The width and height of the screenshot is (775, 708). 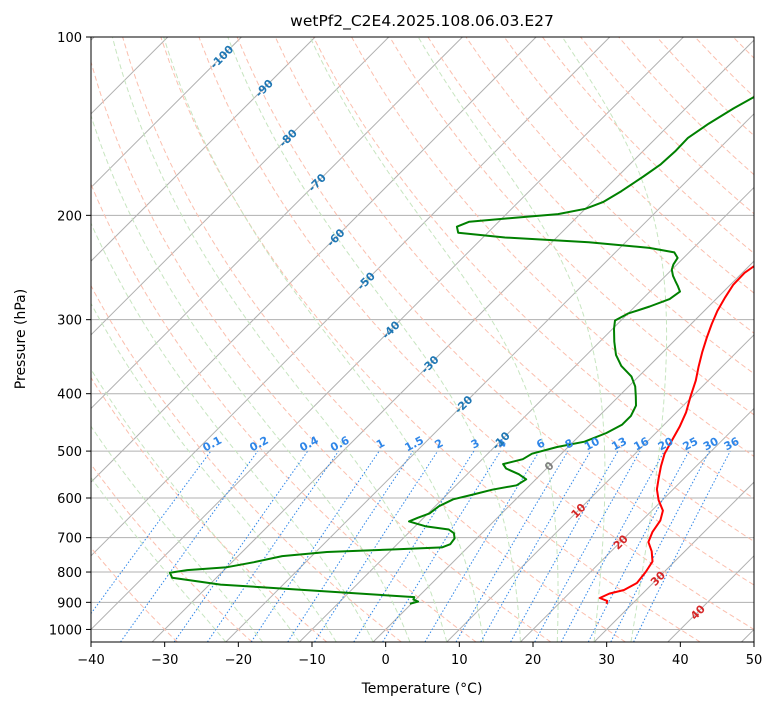 What do you see at coordinates (676, 434) in the screenshot?
I see `temperature-line` at bounding box center [676, 434].